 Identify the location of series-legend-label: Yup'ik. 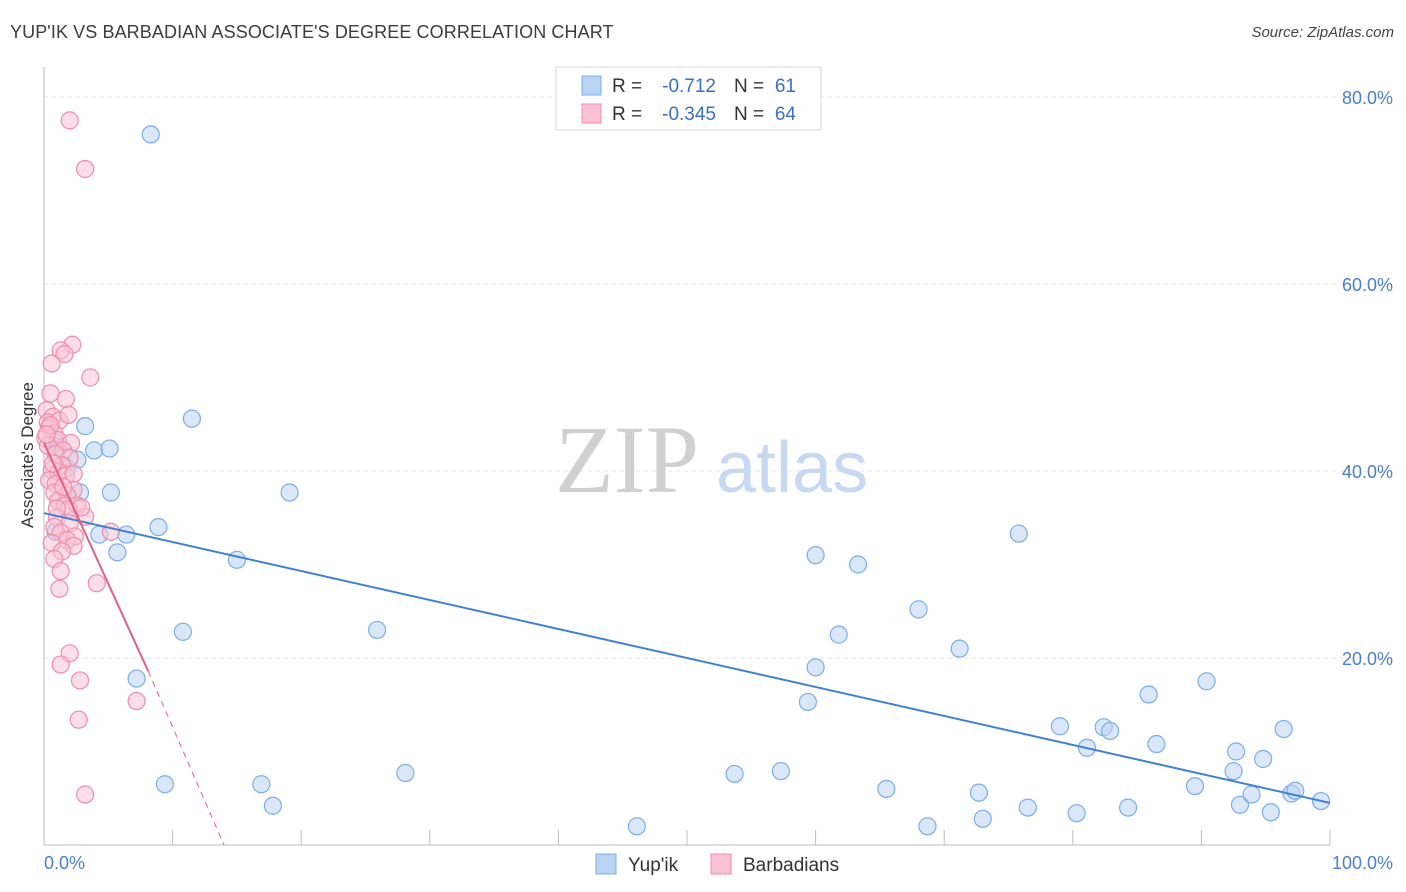
(653, 865).